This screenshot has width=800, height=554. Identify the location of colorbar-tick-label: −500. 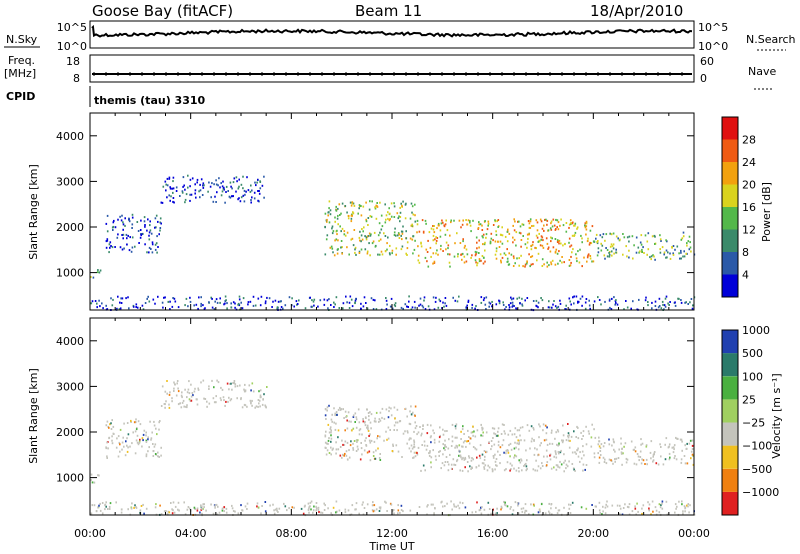
(757, 469).